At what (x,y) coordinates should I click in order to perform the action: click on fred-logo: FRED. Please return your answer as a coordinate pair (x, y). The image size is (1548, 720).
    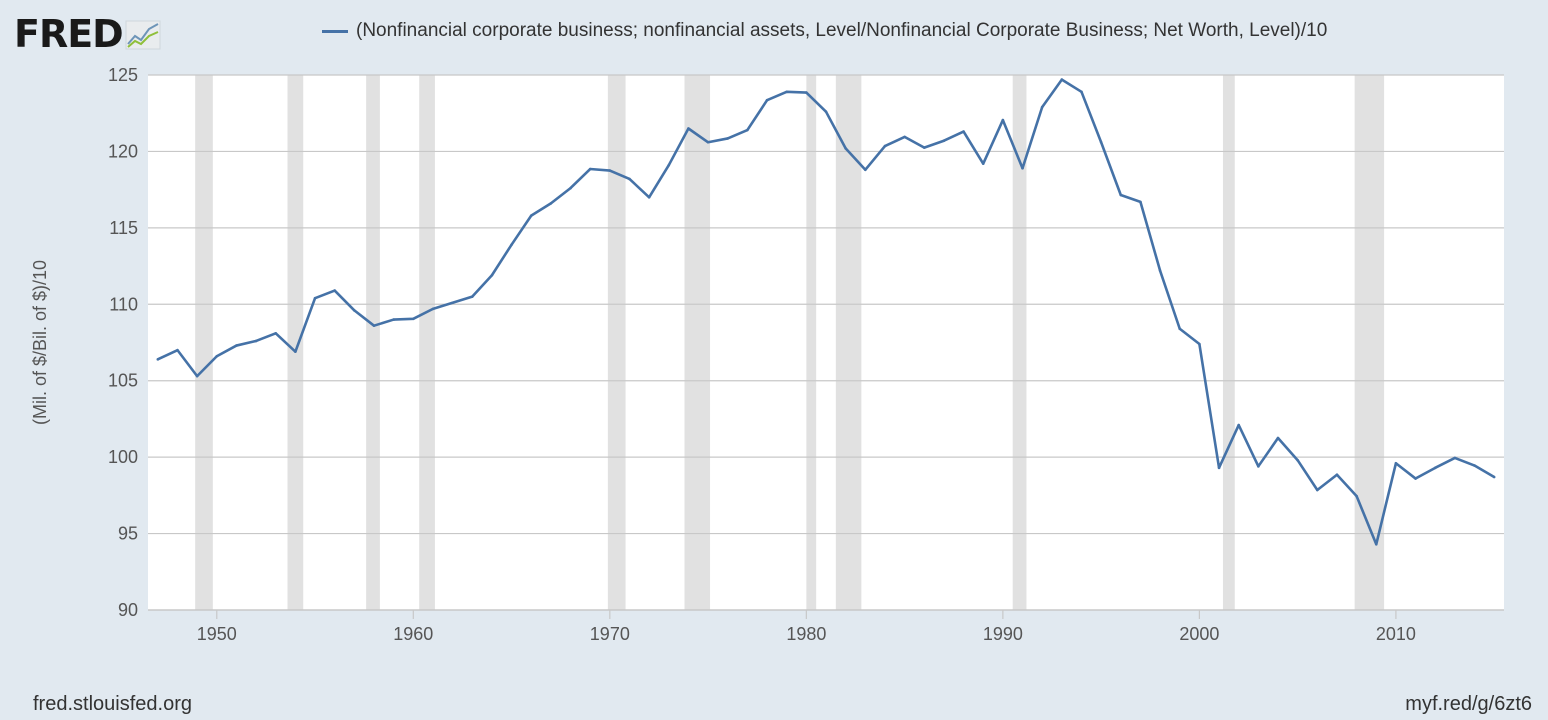
    Looking at the image, I should click on (87, 34).